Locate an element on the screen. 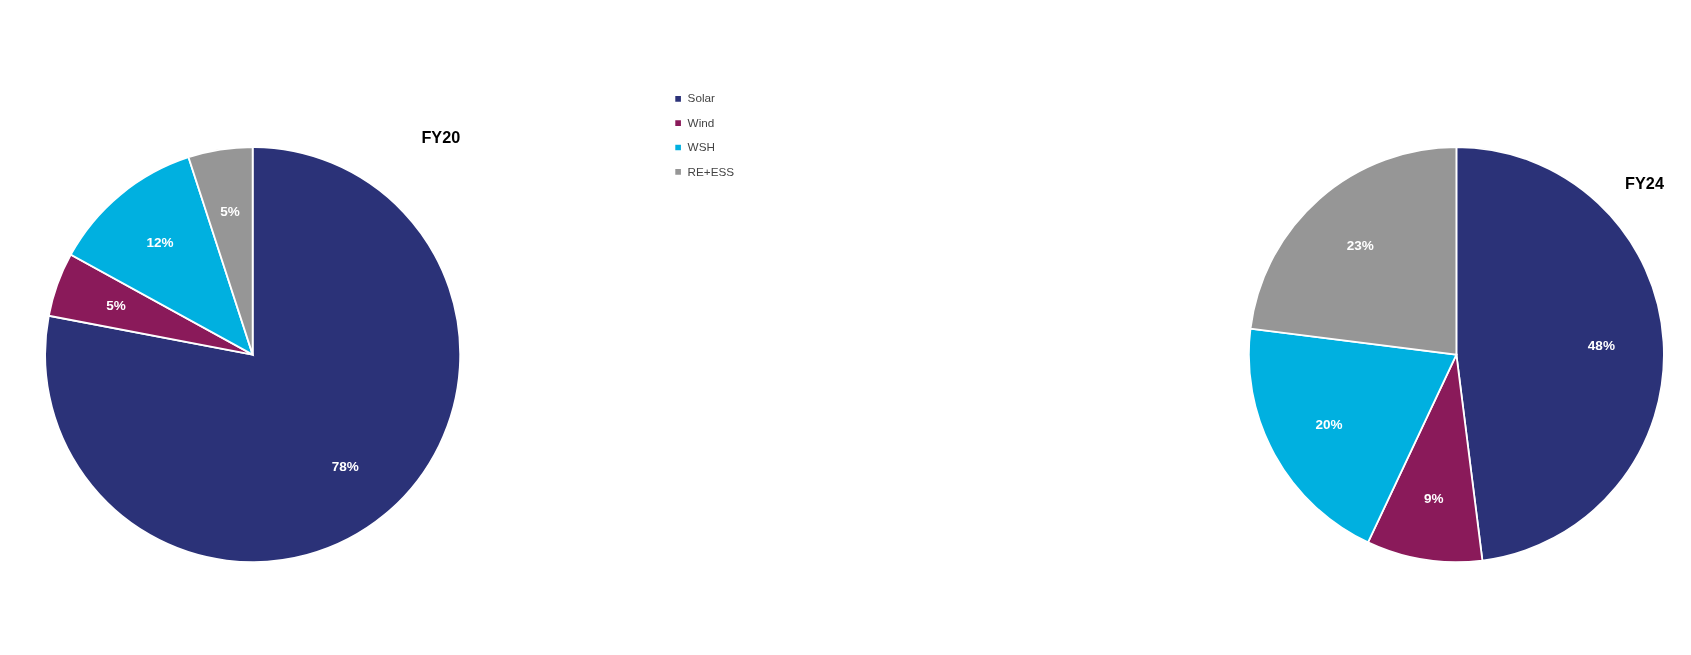 This screenshot has width=1691, height=655. legend-label: WSH is located at coordinates (701, 147).